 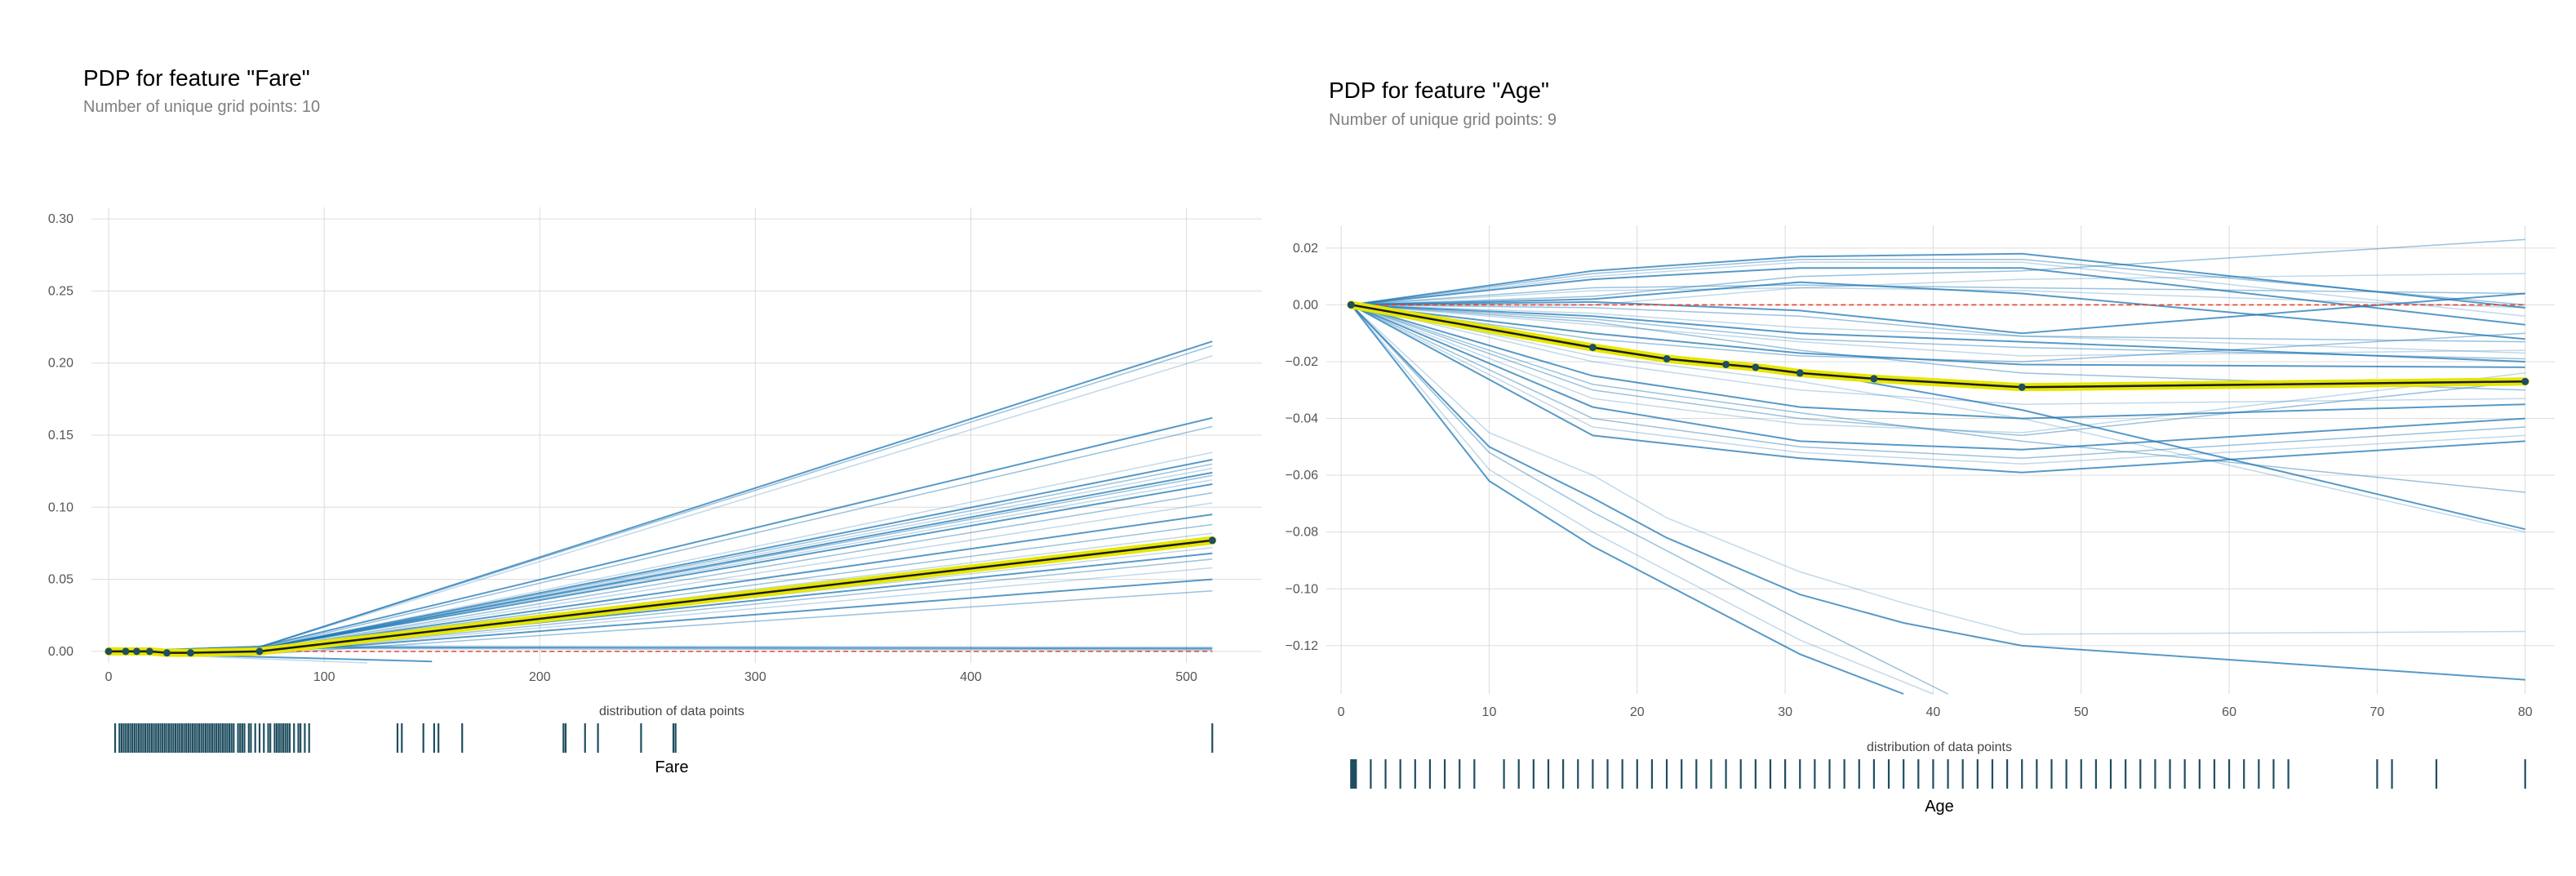 I want to click on age-x-tick-label: 30, so click(x=1785, y=712).